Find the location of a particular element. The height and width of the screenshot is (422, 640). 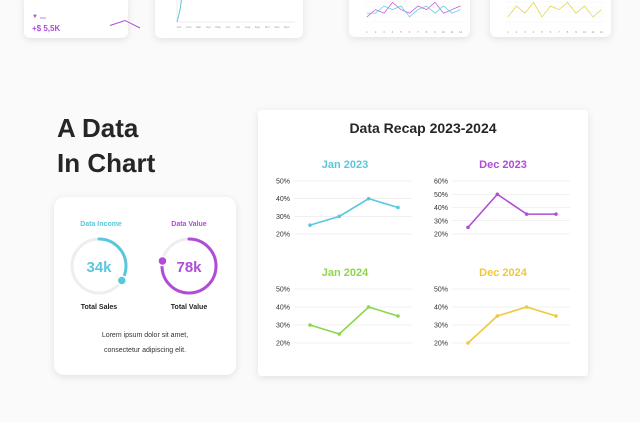

chart-title-dec-2024: Dec 2024 is located at coordinates (503, 273).